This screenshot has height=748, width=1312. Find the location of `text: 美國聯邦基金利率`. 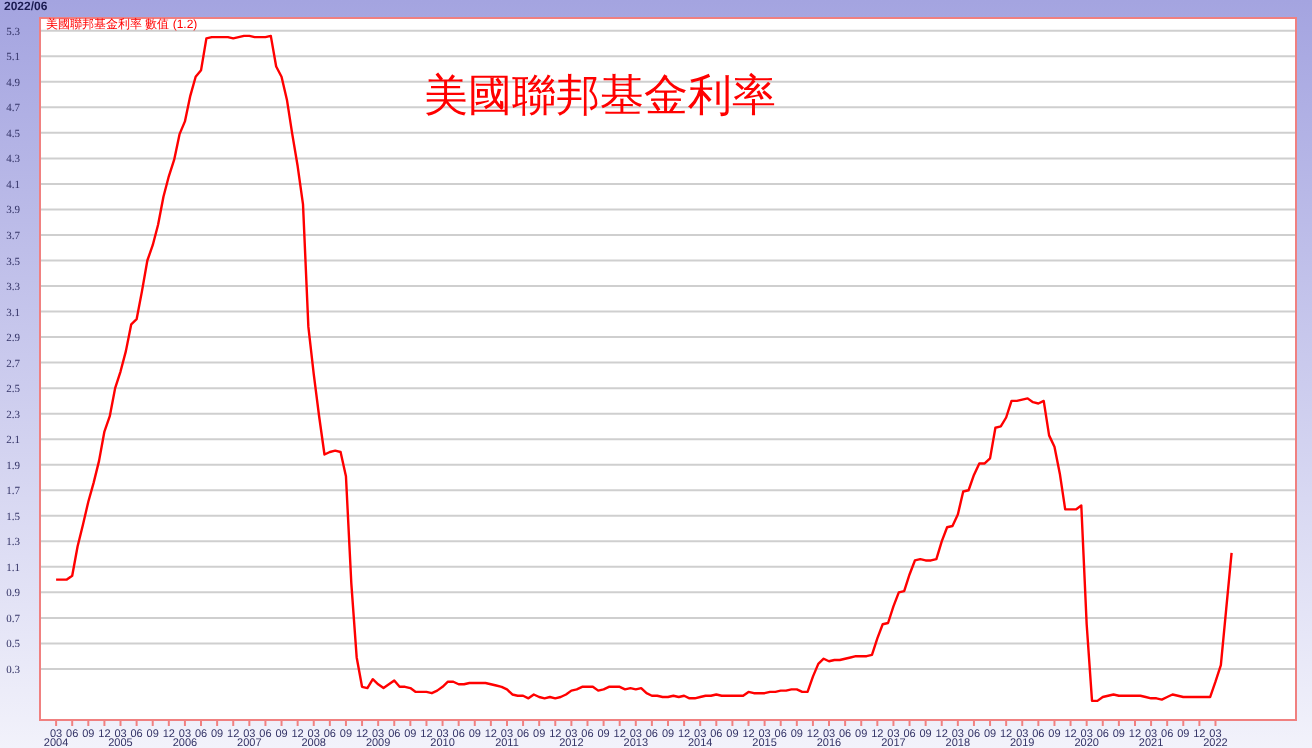

text: 美國聯邦基金利率 is located at coordinates (600, 97).